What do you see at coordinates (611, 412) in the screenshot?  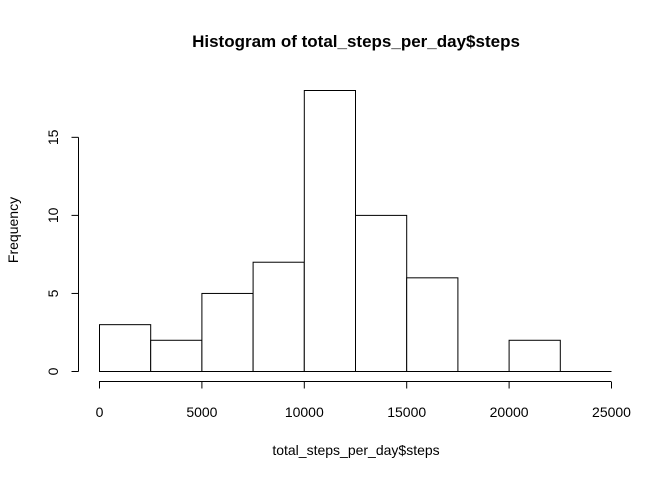 I see `x-tick-label-5: 25000` at bounding box center [611, 412].